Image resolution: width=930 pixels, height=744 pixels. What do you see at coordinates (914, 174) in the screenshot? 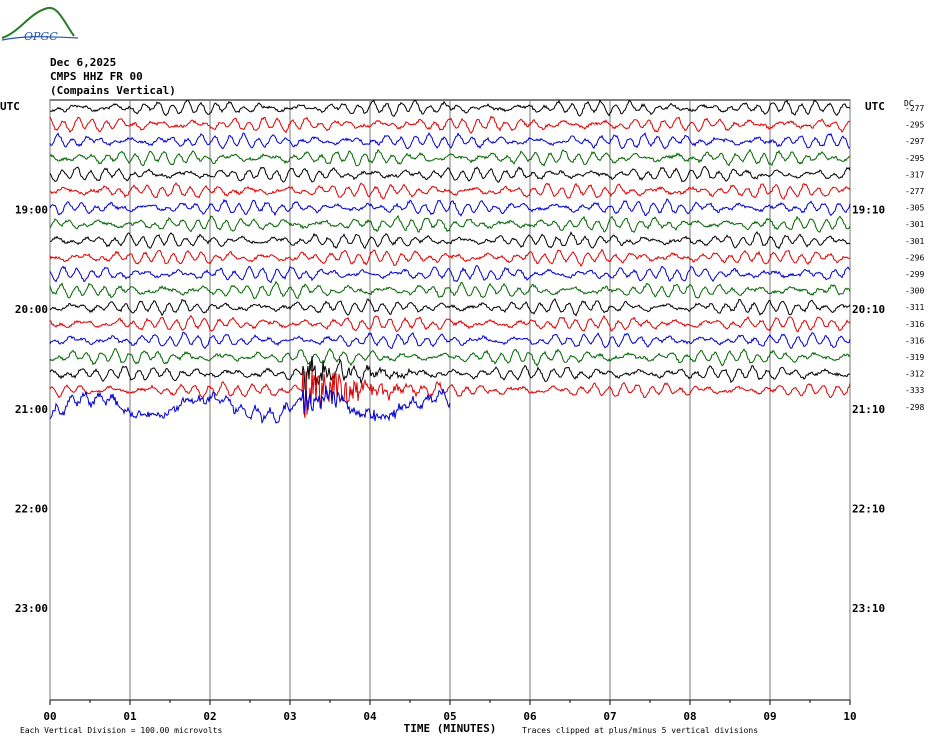
I see `dc-offset-label: -317` at bounding box center [914, 174].